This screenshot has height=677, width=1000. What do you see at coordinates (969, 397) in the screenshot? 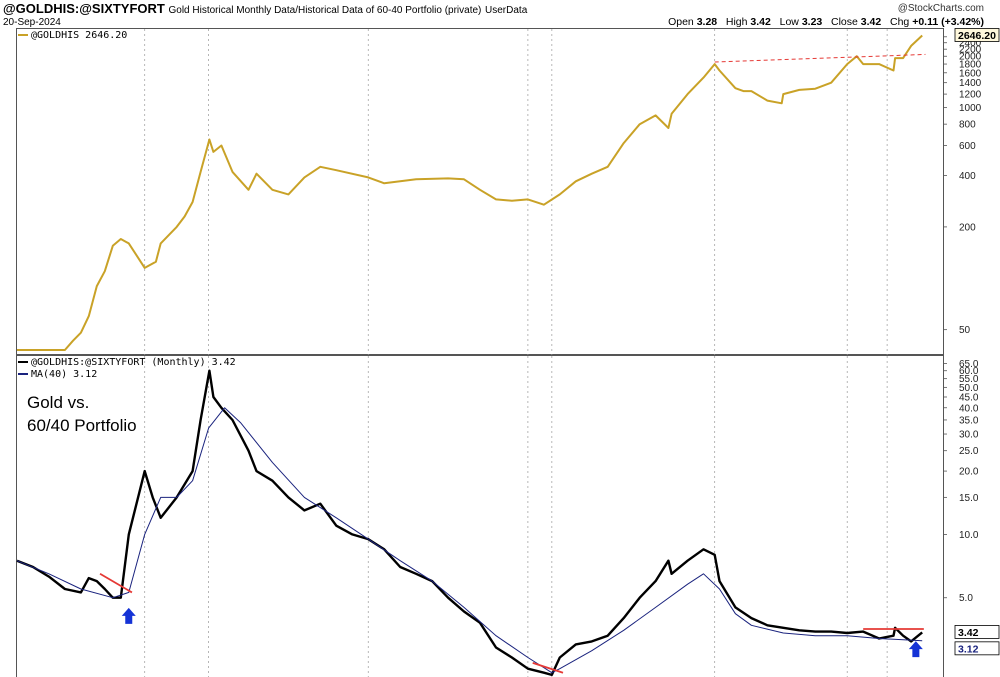
I see `ratio-ytick-8: 45.0` at bounding box center [969, 397].